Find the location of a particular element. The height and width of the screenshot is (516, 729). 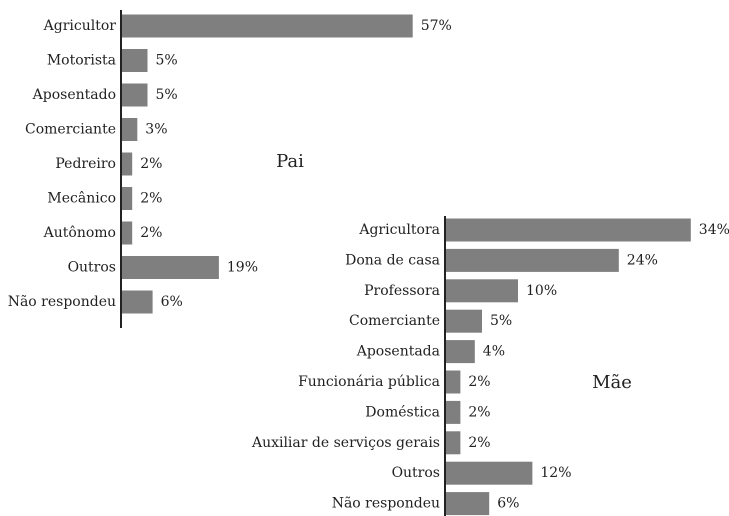

value-label: 3% is located at coordinates (156, 130).